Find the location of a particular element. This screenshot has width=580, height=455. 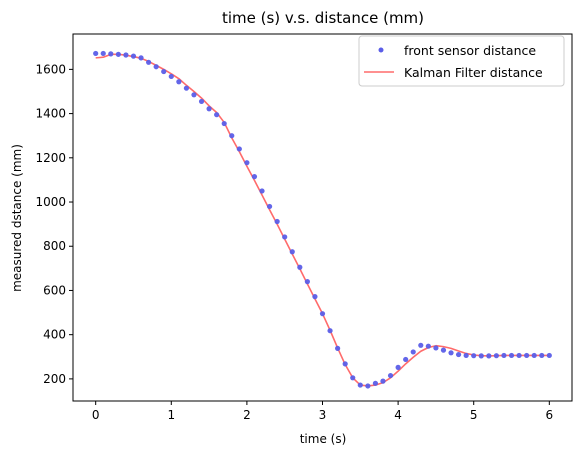

chart-title: time (s) v.s. distance (mm) is located at coordinates (323, 18).